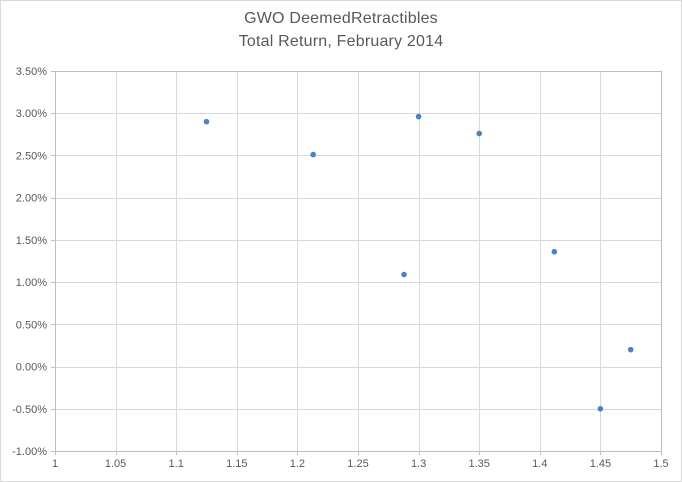 Image resolution: width=682 pixels, height=482 pixels. What do you see at coordinates (341, 41) in the screenshot?
I see `chart-title-line-2: Total Return, February 2014` at bounding box center [341, 41].